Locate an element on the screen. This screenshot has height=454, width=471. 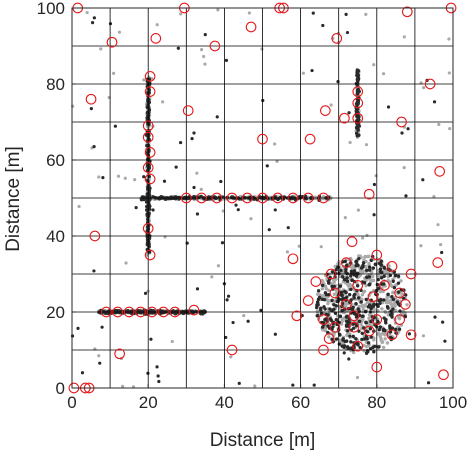
x-tick-label: 80 is located at coordinates (376, 402).